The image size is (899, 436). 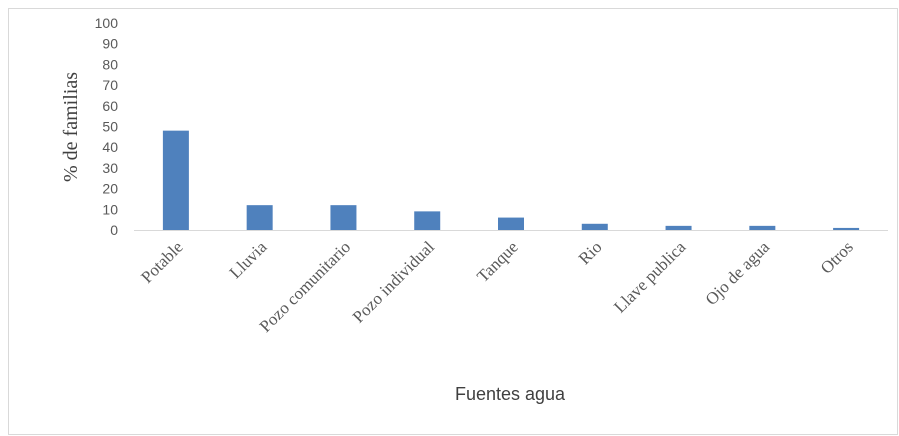 What do you see at coordinates (837, 257) in the screenshot?
I see `x-tick-label: Otros` at bounding box center [837, 257].